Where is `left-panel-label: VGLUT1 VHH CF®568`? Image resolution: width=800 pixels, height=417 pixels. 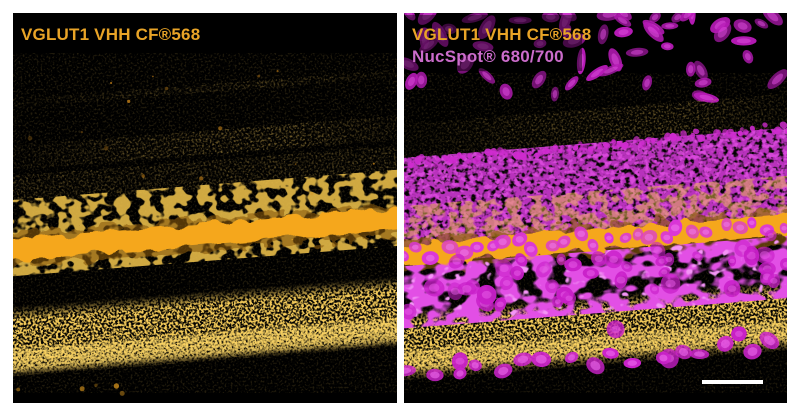 left-panel-label: VGLUT1 VHH CF®568 is located at coordinates (110, 35).